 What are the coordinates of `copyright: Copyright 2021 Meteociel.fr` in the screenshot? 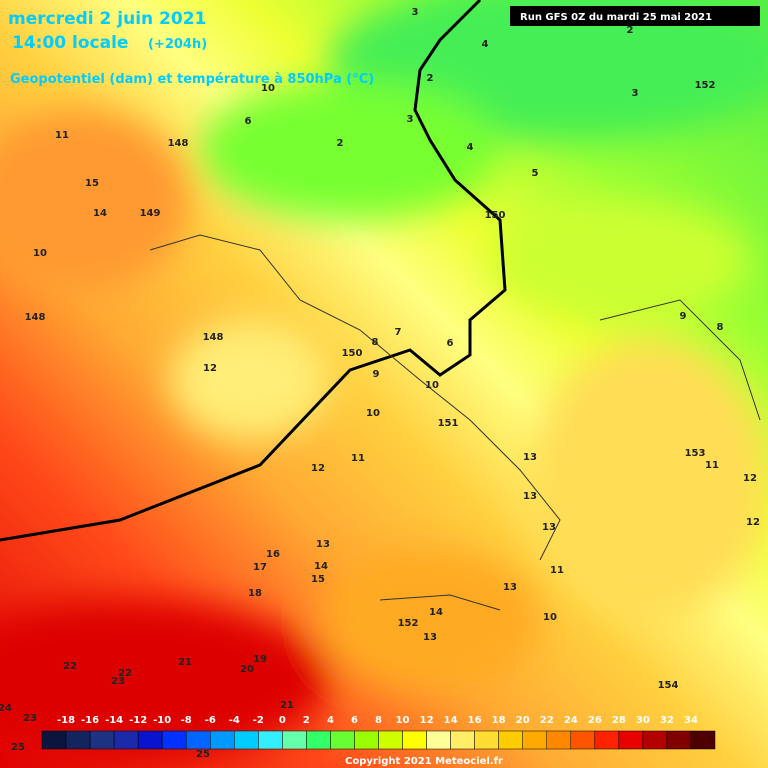 It's located at (424, 761).